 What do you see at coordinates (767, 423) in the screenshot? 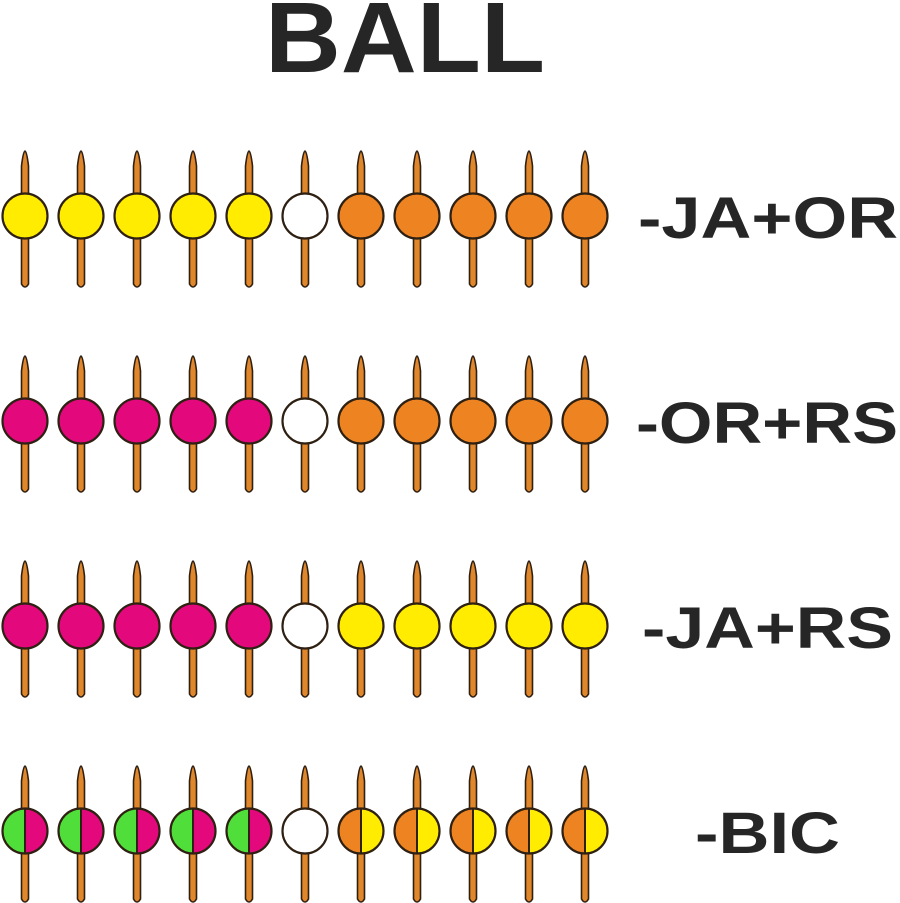
I see `row-label: -OR+RS` at bounding box center [767, 423].